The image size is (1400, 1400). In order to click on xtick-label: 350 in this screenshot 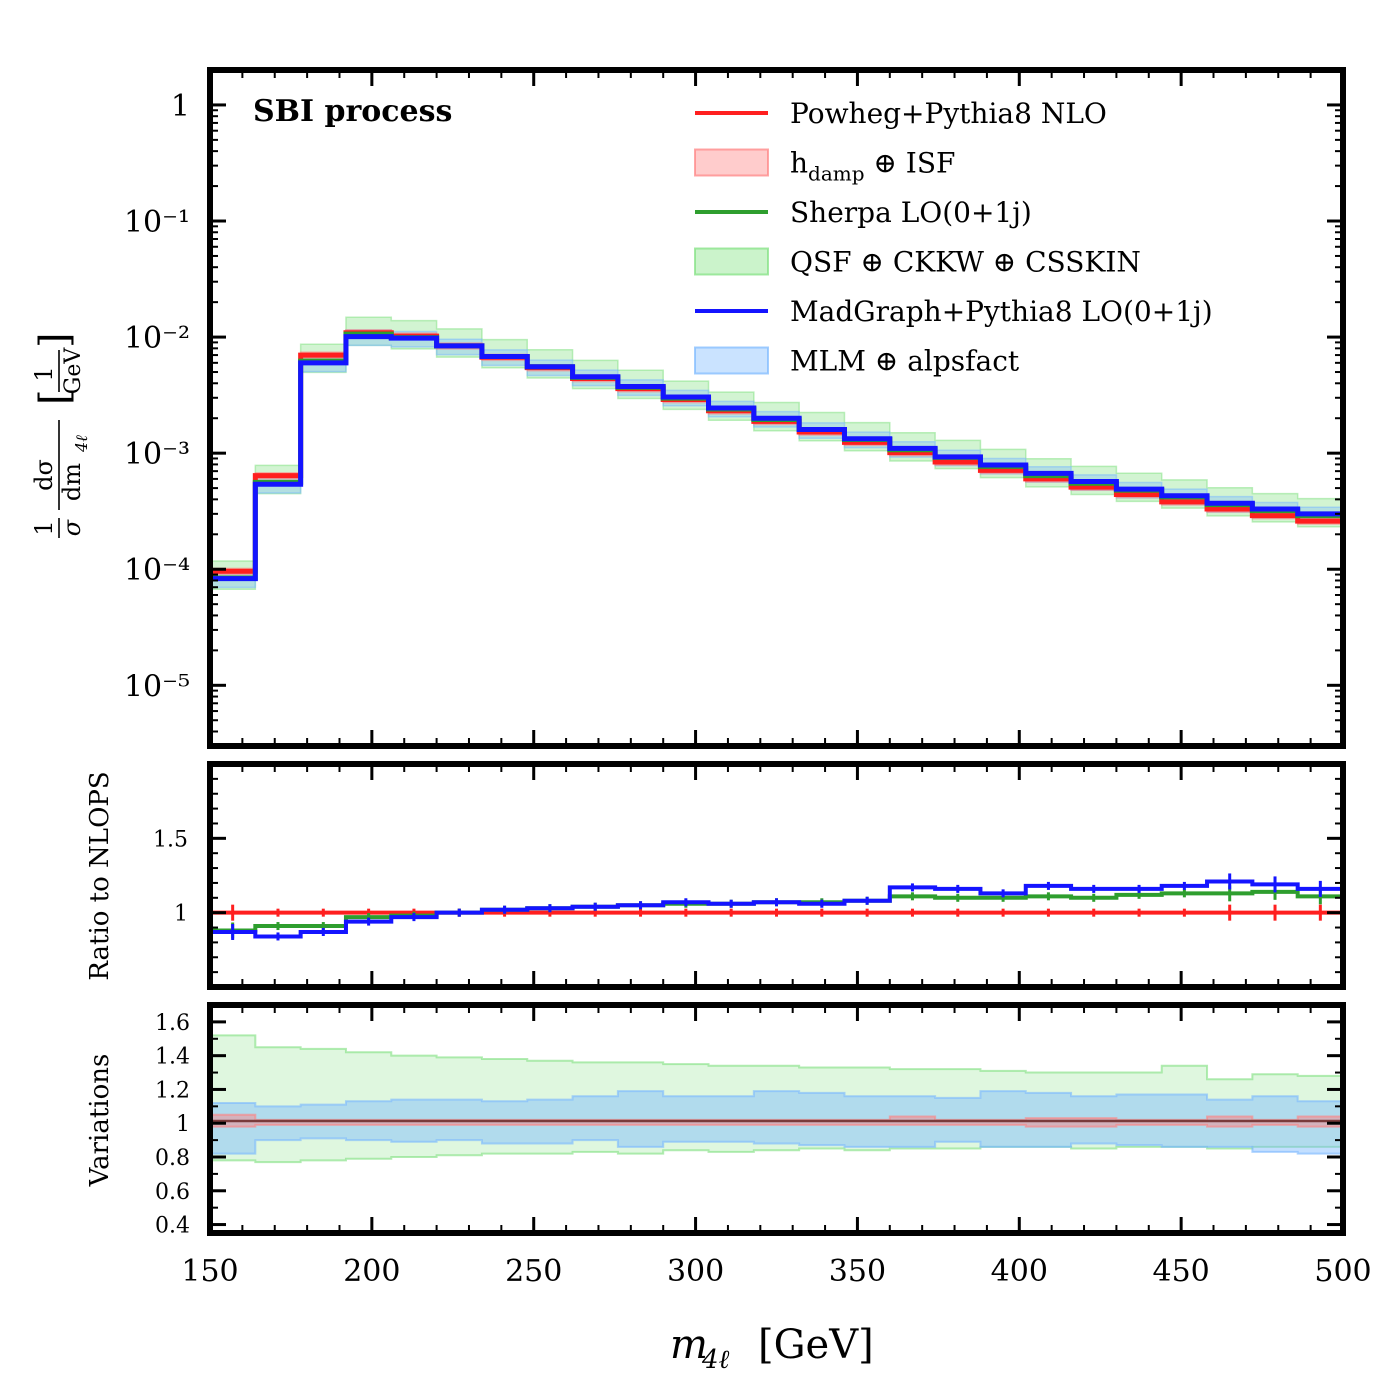, I will do `click(857, 1271)`.